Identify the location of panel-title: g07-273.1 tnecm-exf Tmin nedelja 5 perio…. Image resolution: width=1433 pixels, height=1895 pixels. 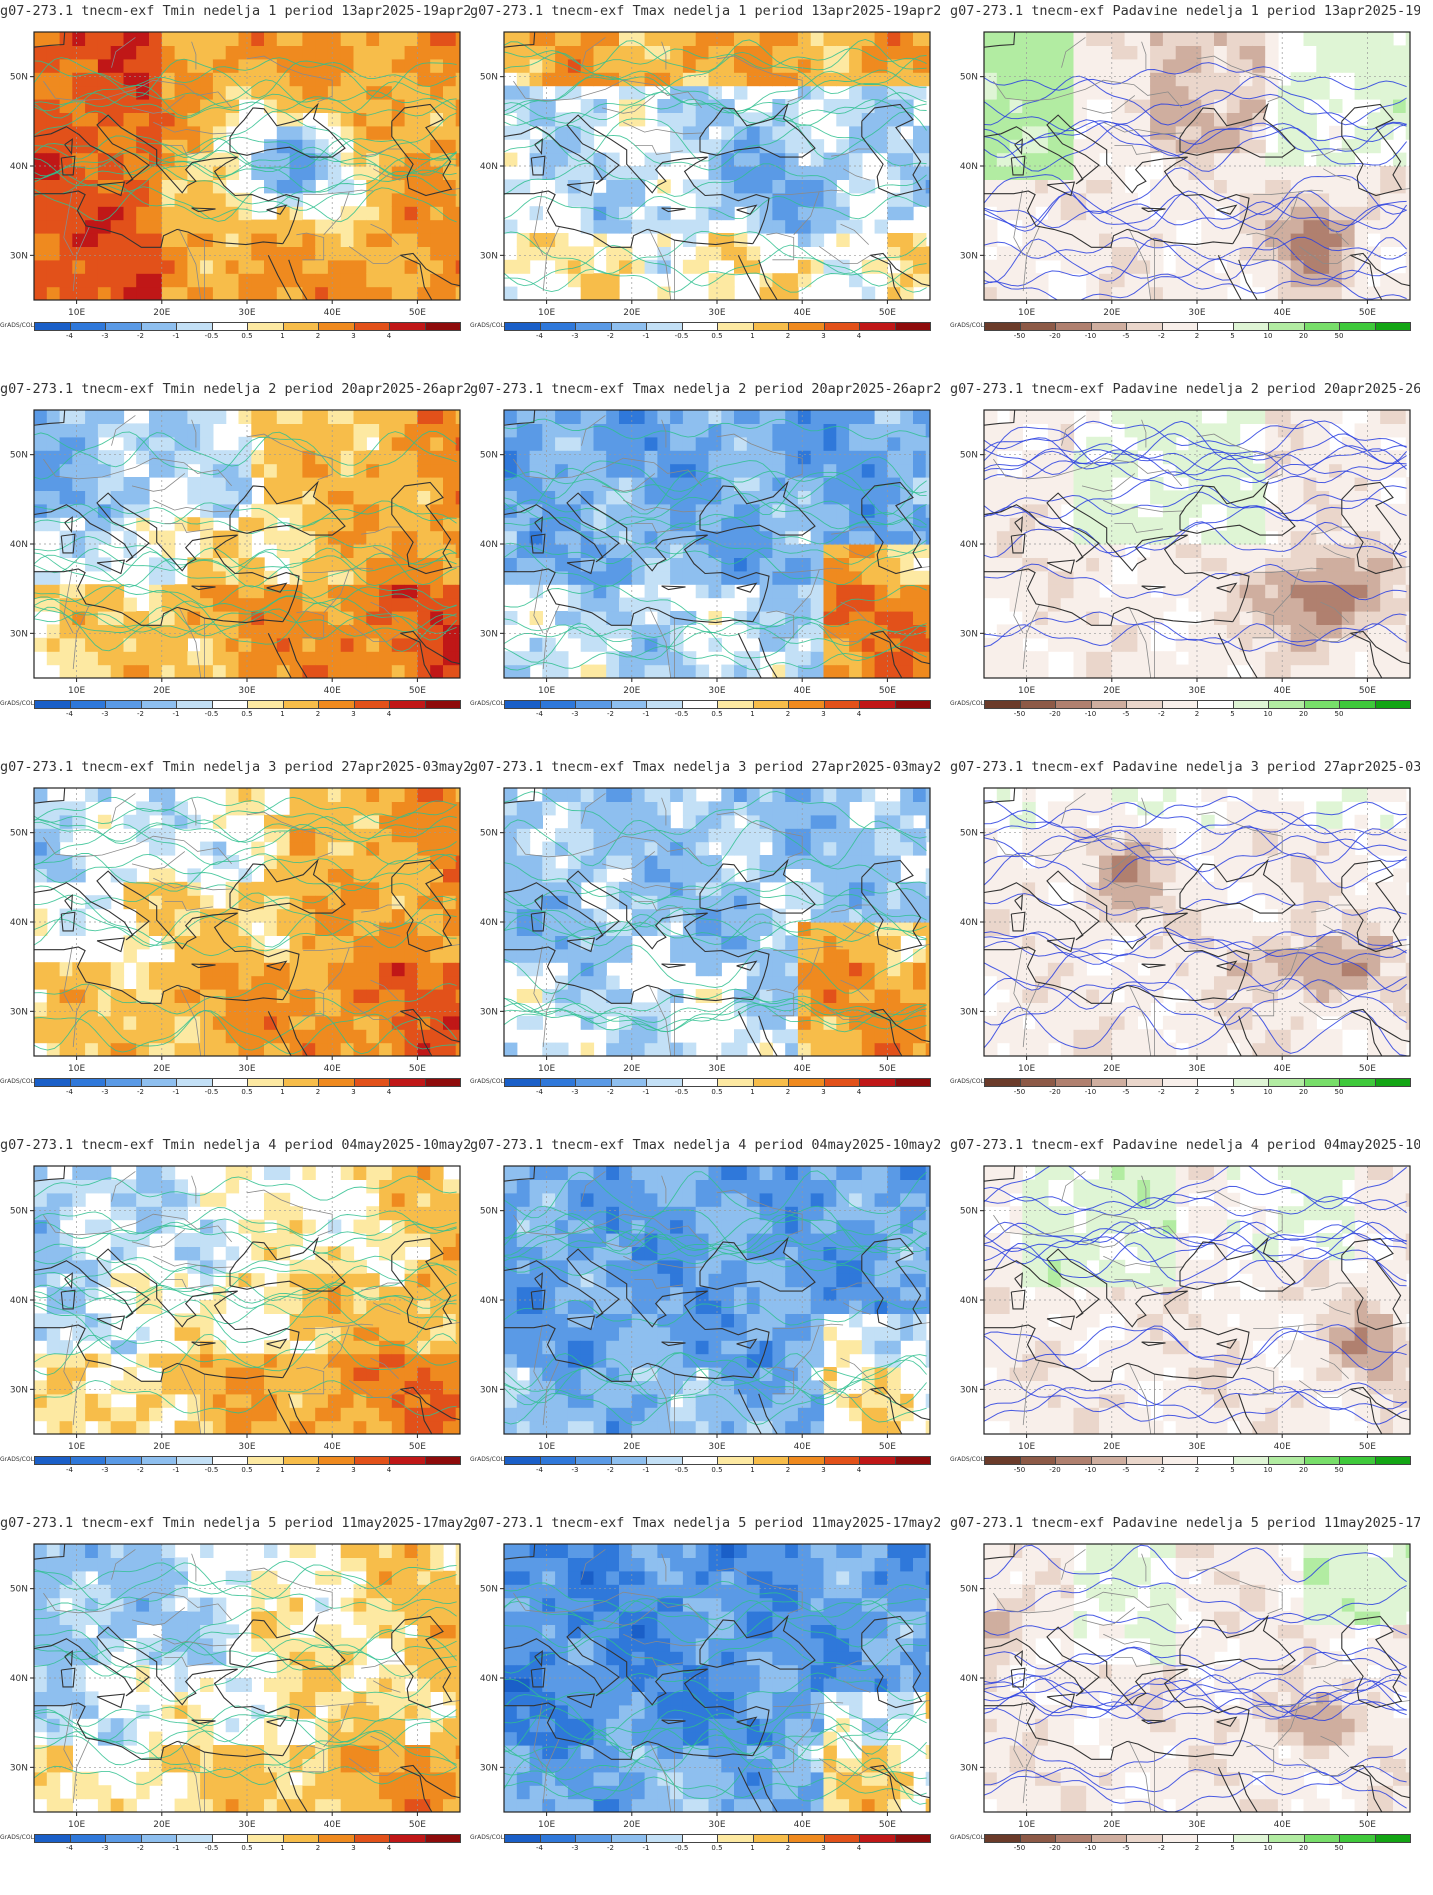
(235, 1523).